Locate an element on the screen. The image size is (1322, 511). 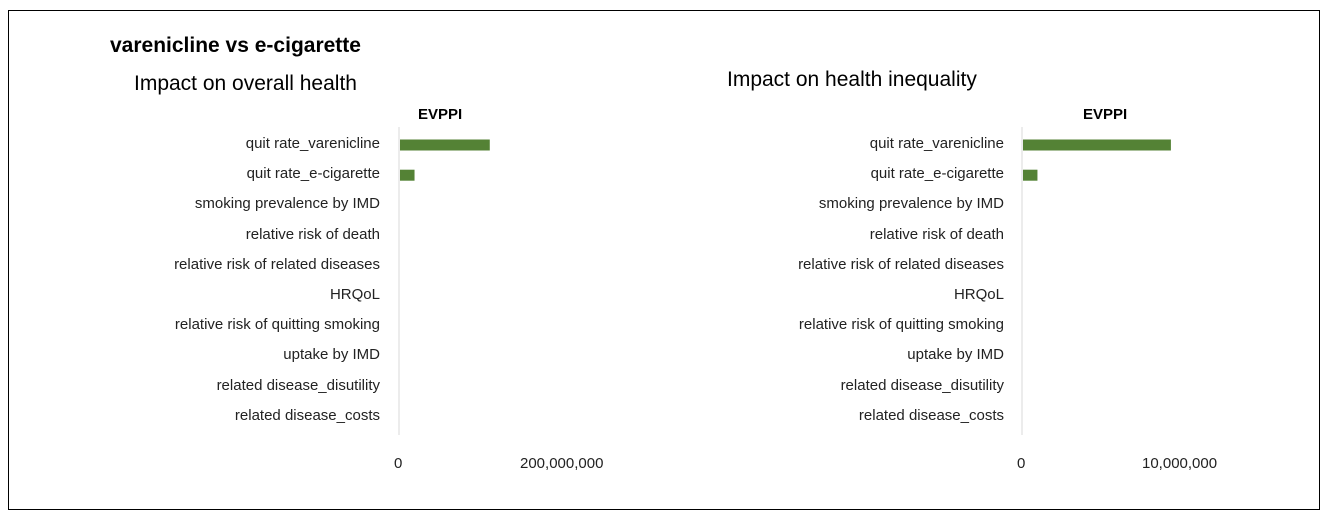
chart-2-category-label: related disease_disutility is located at coordinates (922, 385).